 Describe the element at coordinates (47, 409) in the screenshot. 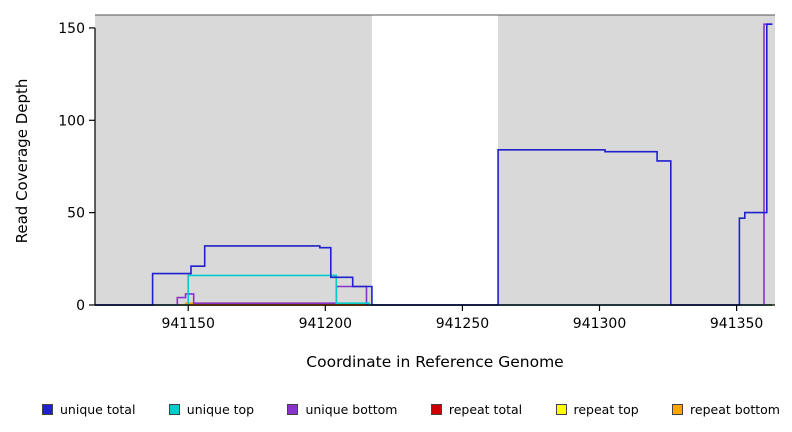

I see `legend-swatch-unique-total` at that location.